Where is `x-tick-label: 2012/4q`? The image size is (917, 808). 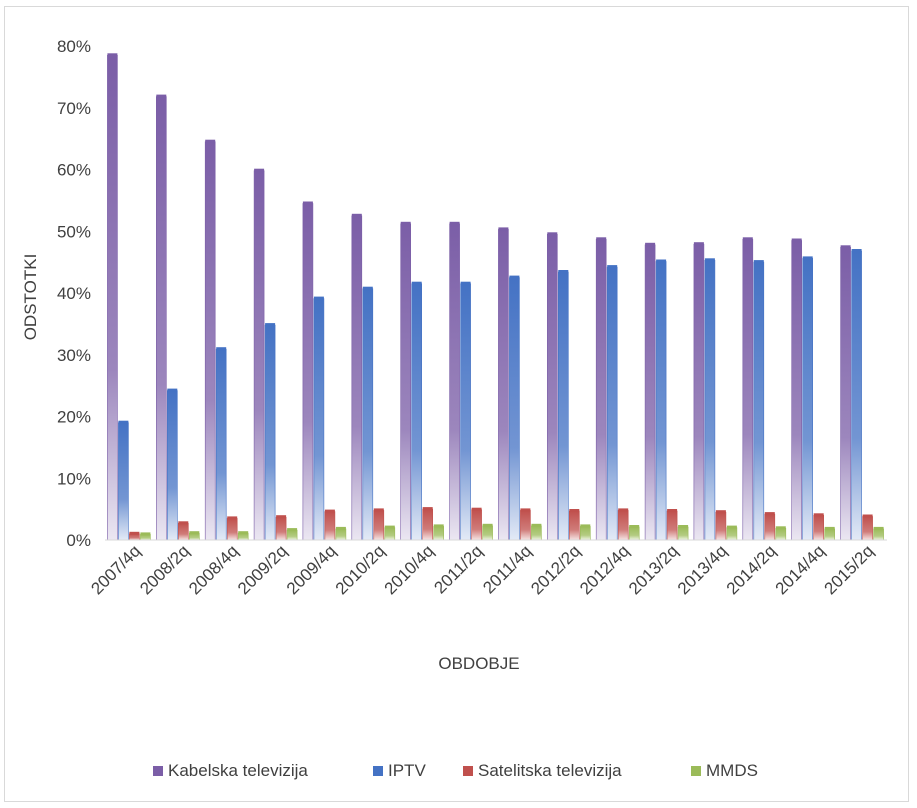 x-tick-label: 2012/4q is located at coordinates (604, 569).